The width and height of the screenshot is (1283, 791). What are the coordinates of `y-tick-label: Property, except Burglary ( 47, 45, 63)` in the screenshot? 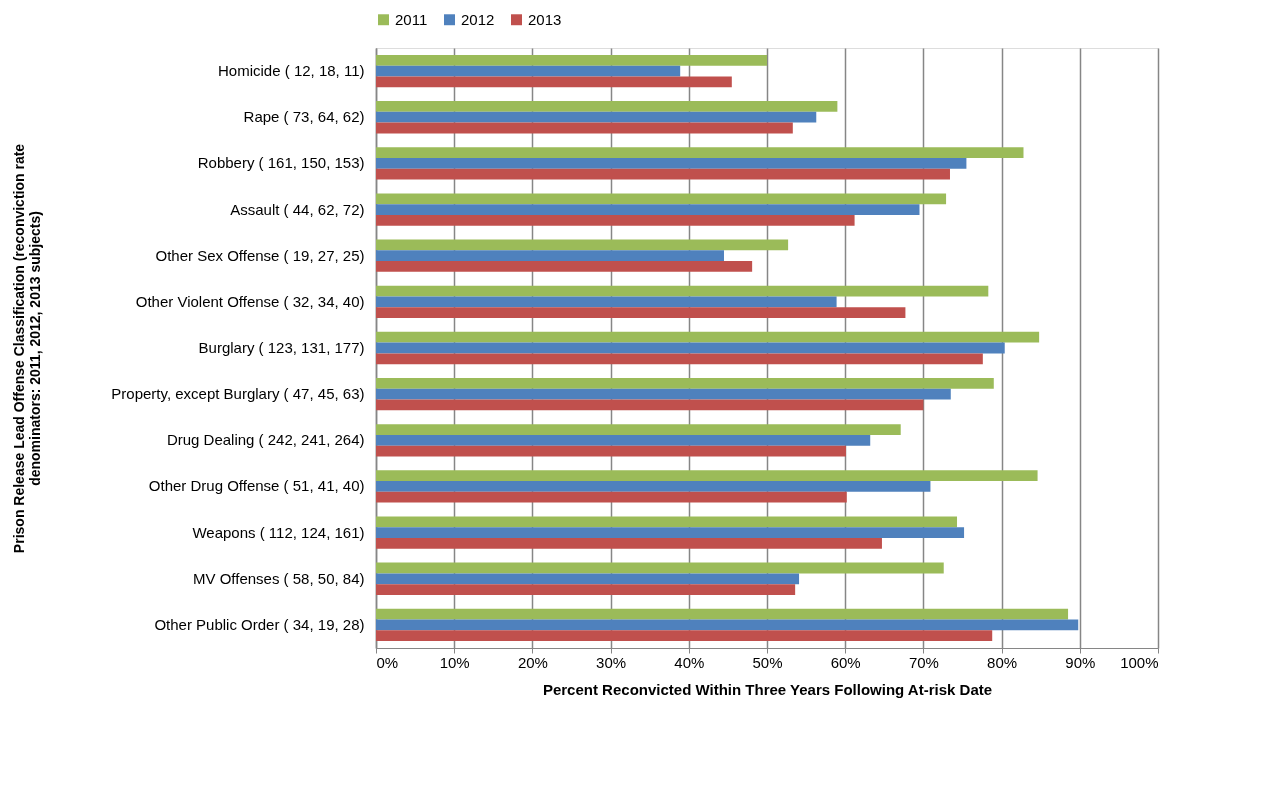 It's located at (238, 394).